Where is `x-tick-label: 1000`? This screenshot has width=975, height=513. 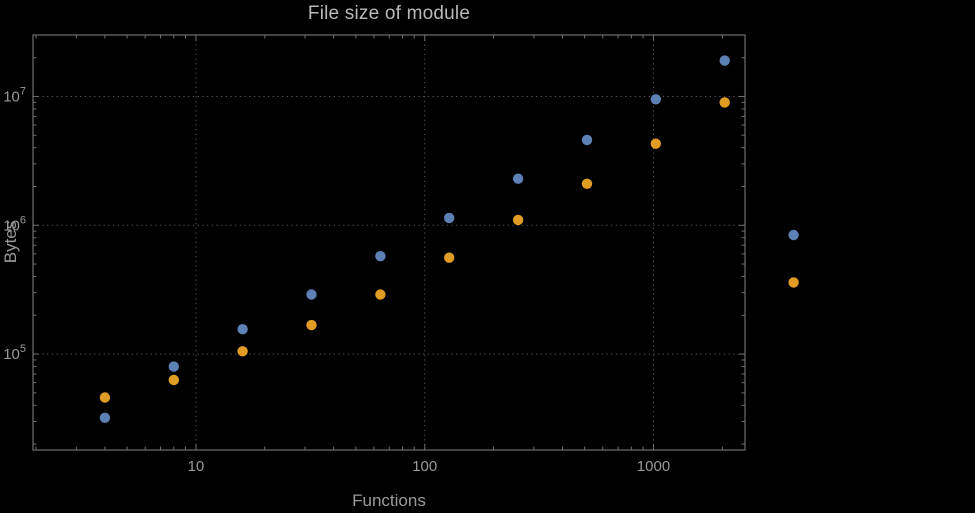
x-tick-label: 1000 is located at coordinates (653, 466).